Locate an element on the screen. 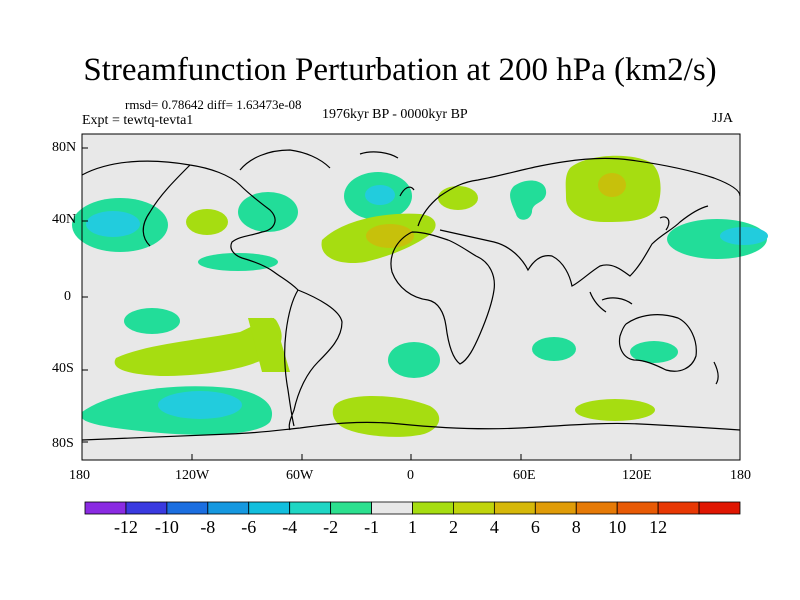 The image size is (800, 600). coastline-britain is located at coordinates (407, 191).